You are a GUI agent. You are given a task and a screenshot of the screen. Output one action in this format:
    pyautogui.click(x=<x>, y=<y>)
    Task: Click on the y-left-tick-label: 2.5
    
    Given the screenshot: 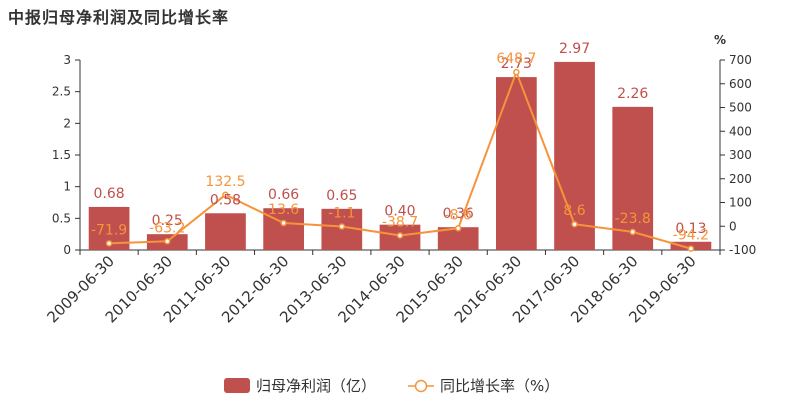 What is the action you would take?
    pyautogui.click(x=61, y=92)
    